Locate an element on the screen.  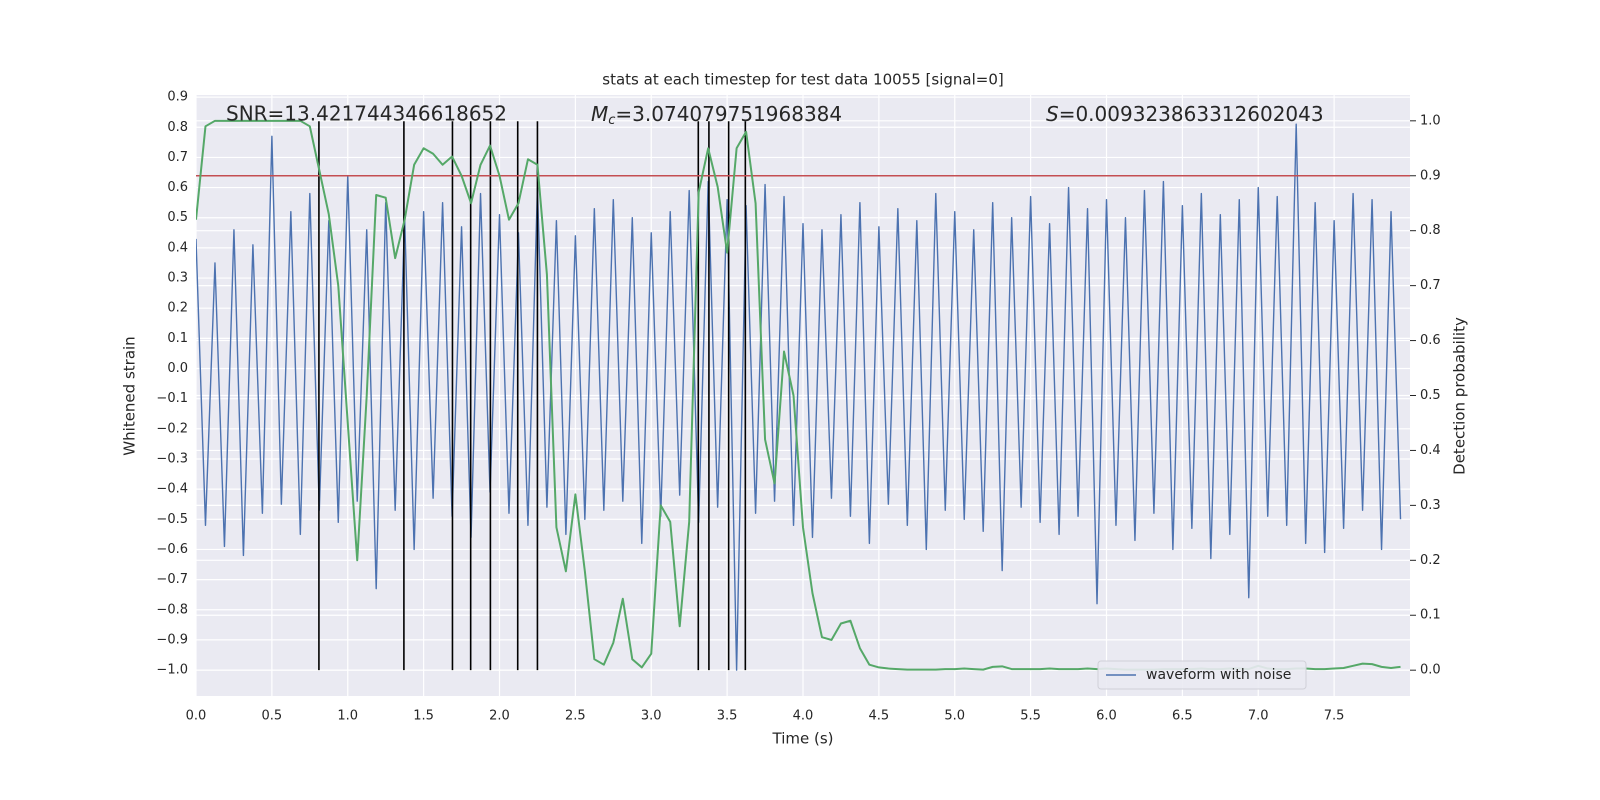
legend: waveform with noise is located at coordinates (1202, 675).